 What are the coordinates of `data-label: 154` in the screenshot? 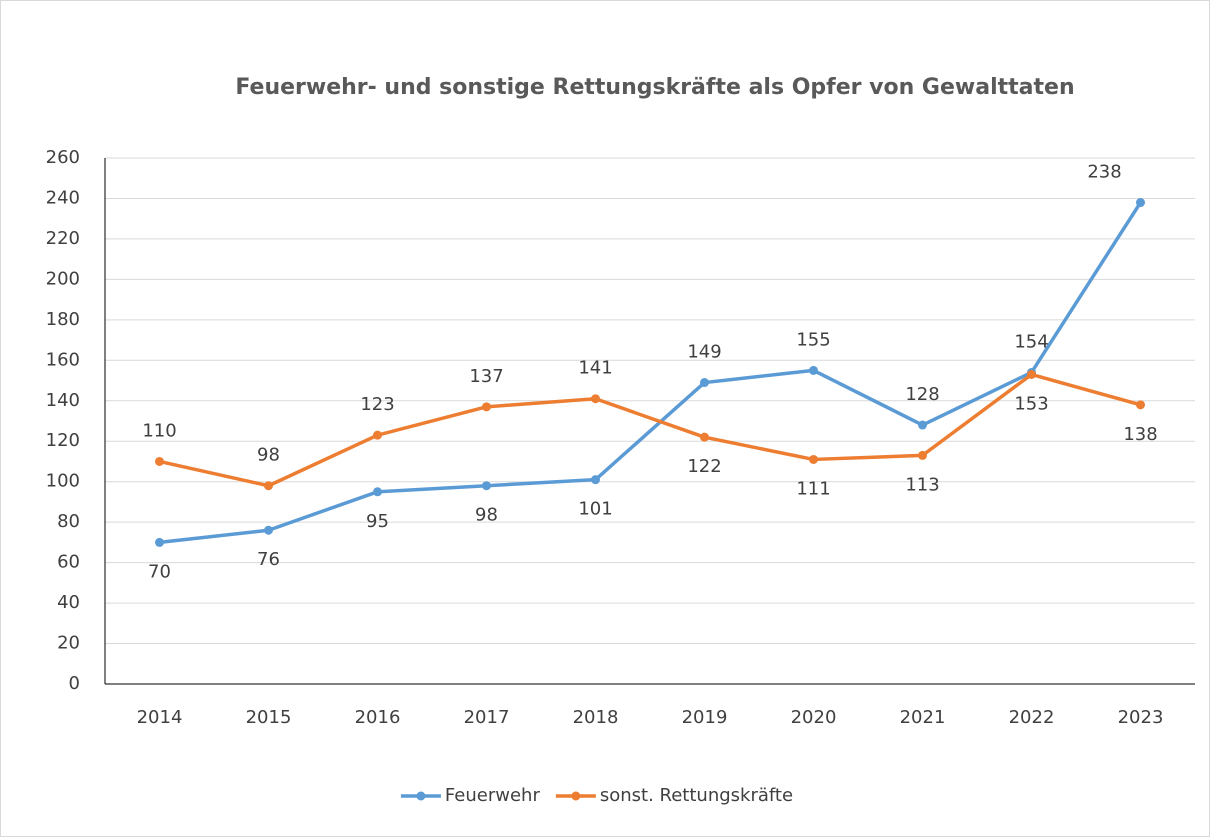 It's located at (1031, 341).